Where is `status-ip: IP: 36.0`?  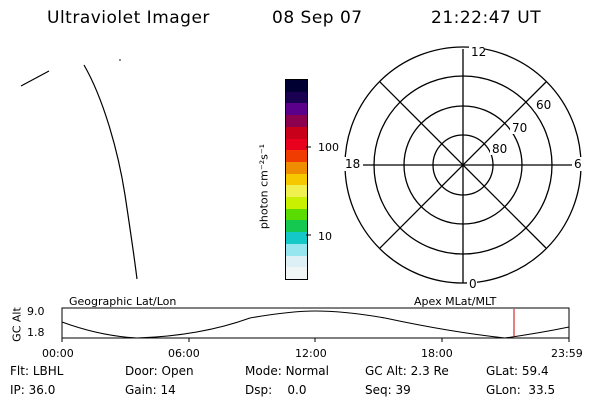
status-ip: IP: 36.0 is located at coordinates (33, 390).